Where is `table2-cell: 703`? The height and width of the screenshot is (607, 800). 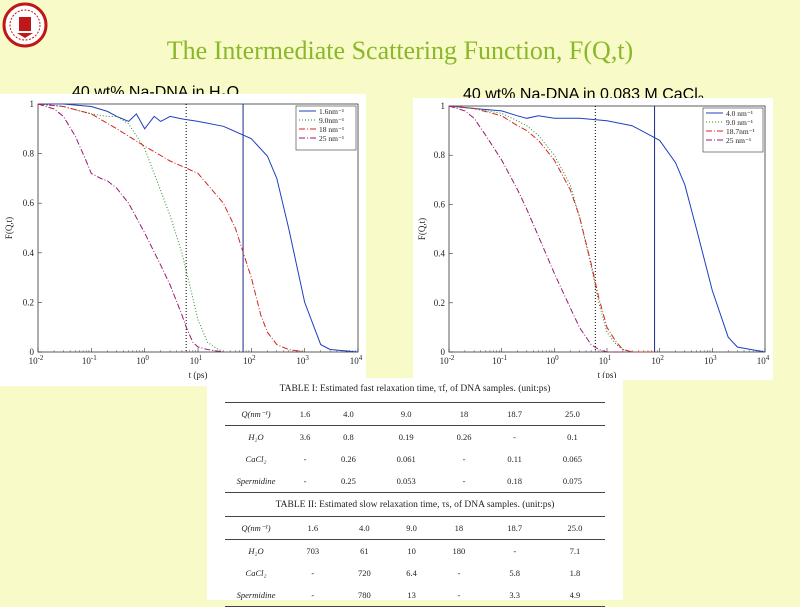 table2-cell: 703 is located at coordinates (313, 551).